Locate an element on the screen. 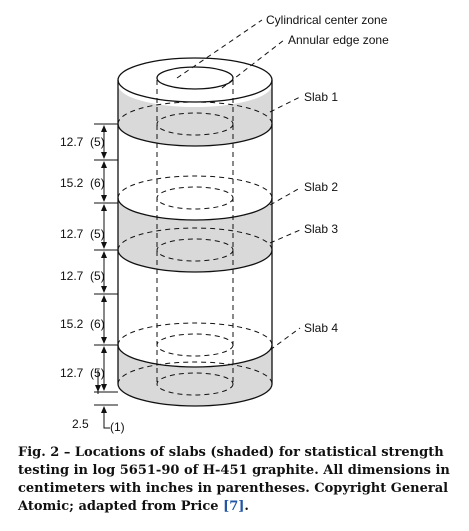  slab-2-label: Slab 2 is located at coordinates (321, 187).